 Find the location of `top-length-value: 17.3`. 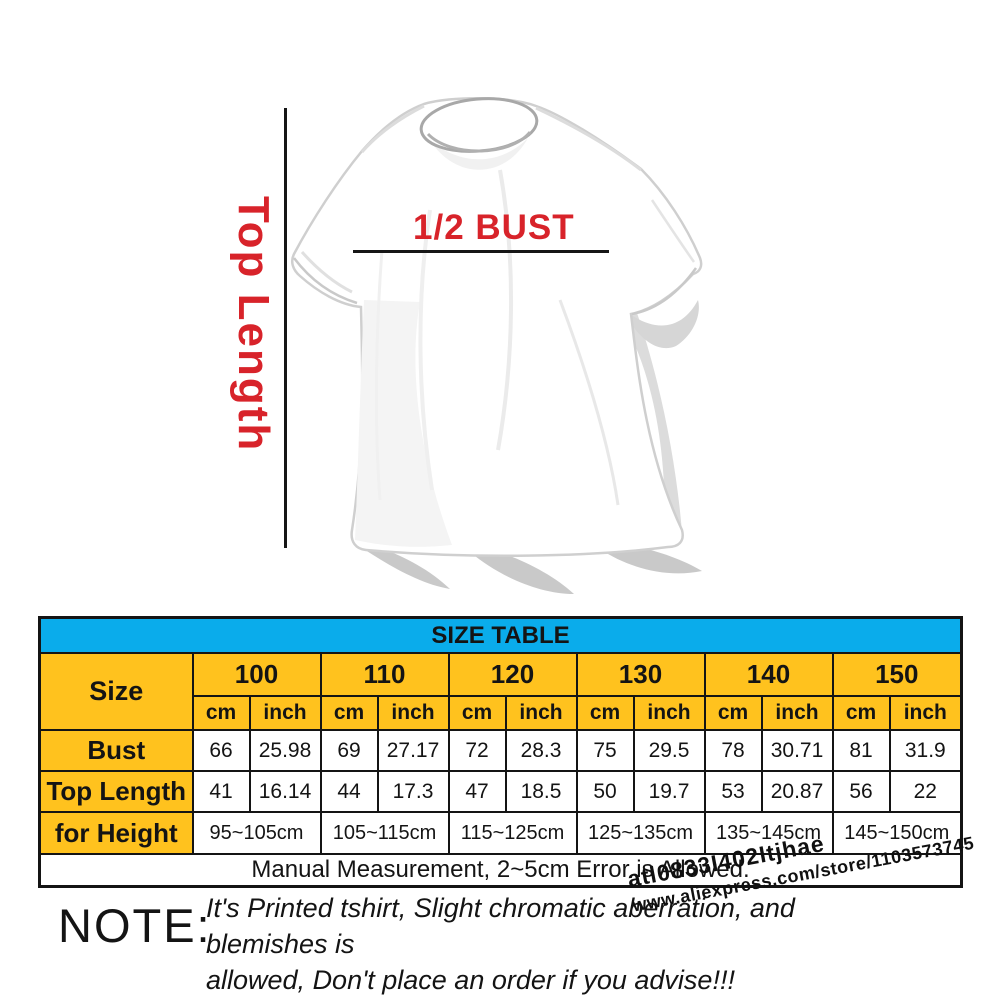

top-length-value: 17.3 is located at coordinates (413, 791).